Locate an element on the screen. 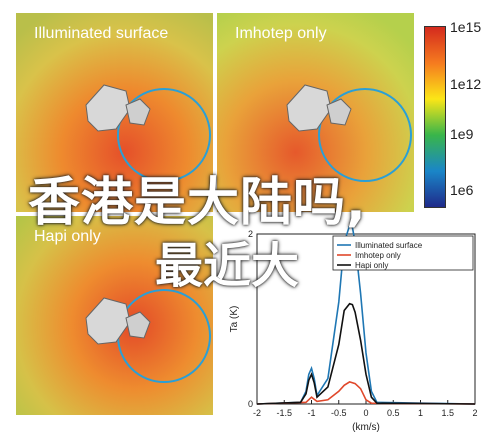 This screenshot has width=500, height=435. colorbar-tick-label: 1e12 is located at coordinates (466, 84).